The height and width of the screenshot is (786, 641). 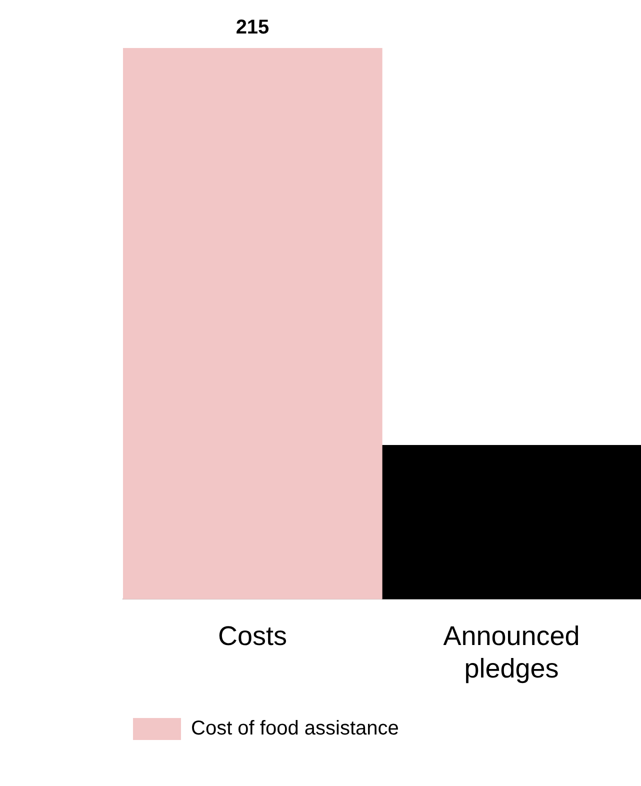 What do you see at coordinates (511, 652) in the screenshot?
I see `x-tick-label: Announced pledges` at bounding box center [511, 652].